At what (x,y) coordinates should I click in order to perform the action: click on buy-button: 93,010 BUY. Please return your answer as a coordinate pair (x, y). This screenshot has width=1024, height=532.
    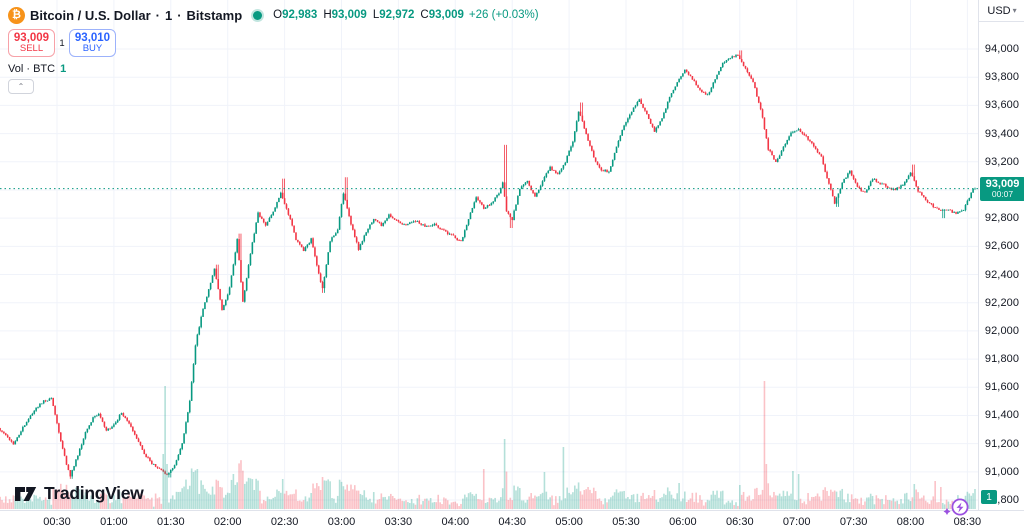
    Looking at the image, I should click on (92, 43).